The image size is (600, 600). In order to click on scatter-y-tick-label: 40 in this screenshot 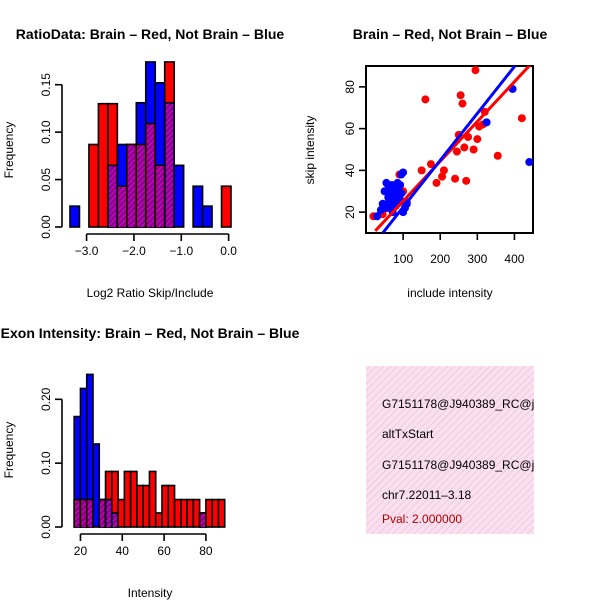, I will do `click(350, 170)`.